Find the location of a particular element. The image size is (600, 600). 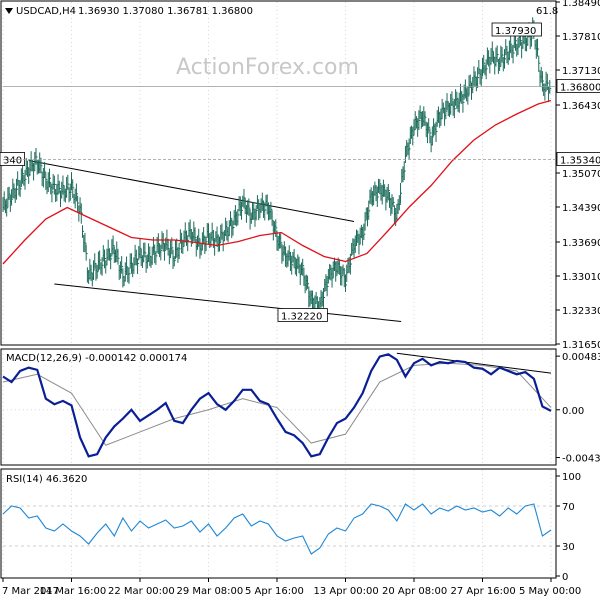

watermark: ActionForex.com is located at coordinates (267, 67).